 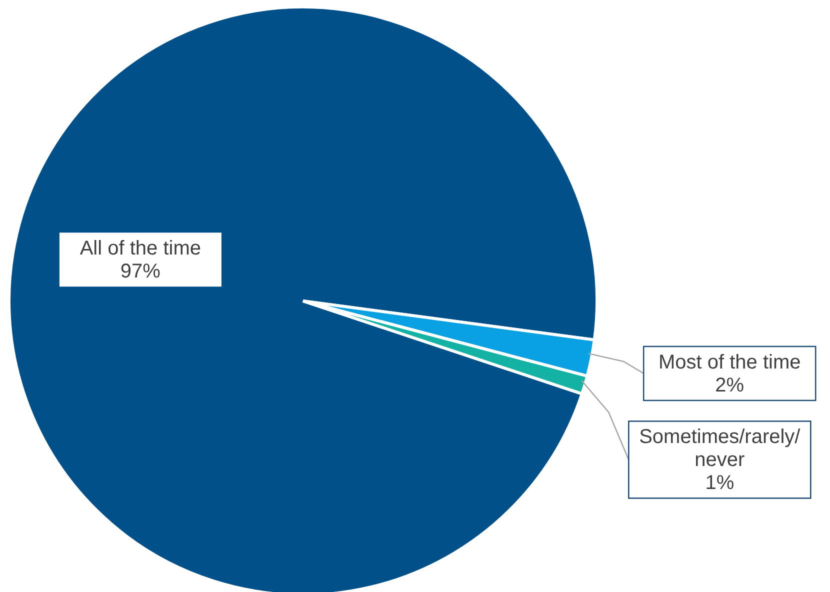 What do you see at coordinates (719, 483) in the screenshot?
I see `data-label: 1%` at bounding box center [719, 483].